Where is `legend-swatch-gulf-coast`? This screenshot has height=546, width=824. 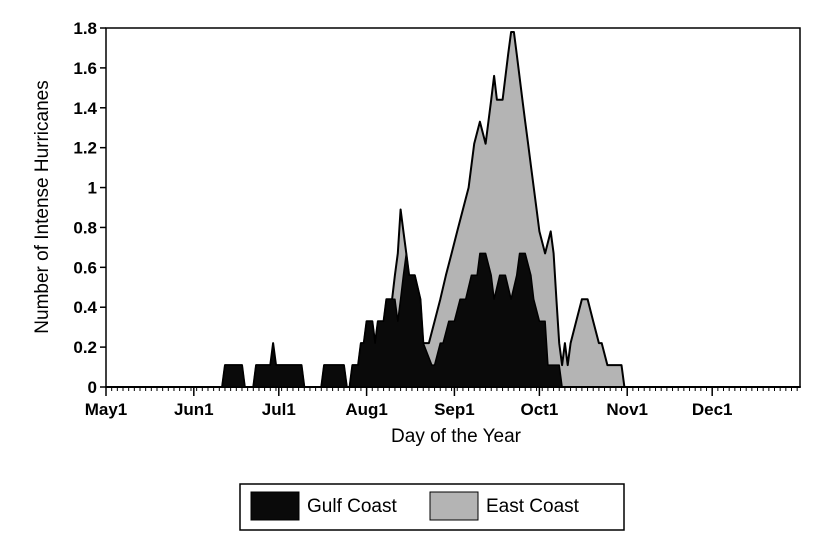 legend-swatch-gulf-coast is located at coordinates (275, 506).